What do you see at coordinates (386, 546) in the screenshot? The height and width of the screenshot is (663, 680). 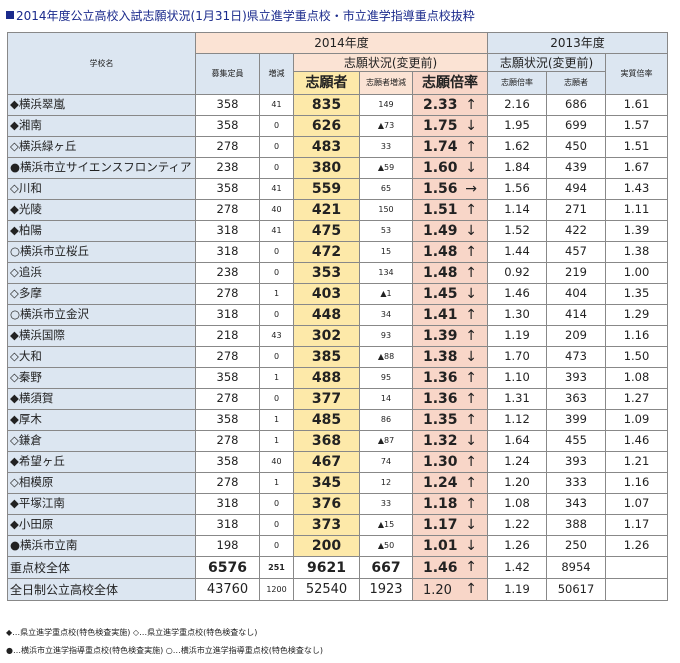 I see `applicants-change-cell: ▲50` at bounding box center [386, 546].